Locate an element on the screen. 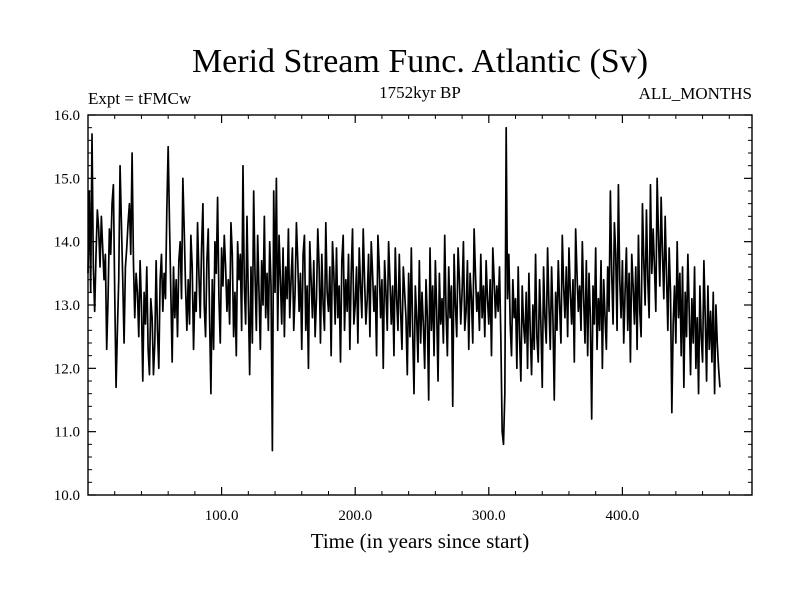 This screenshot has height=600, width=800. y-tick-label: 15.0 is located at coordinates (67, 179).